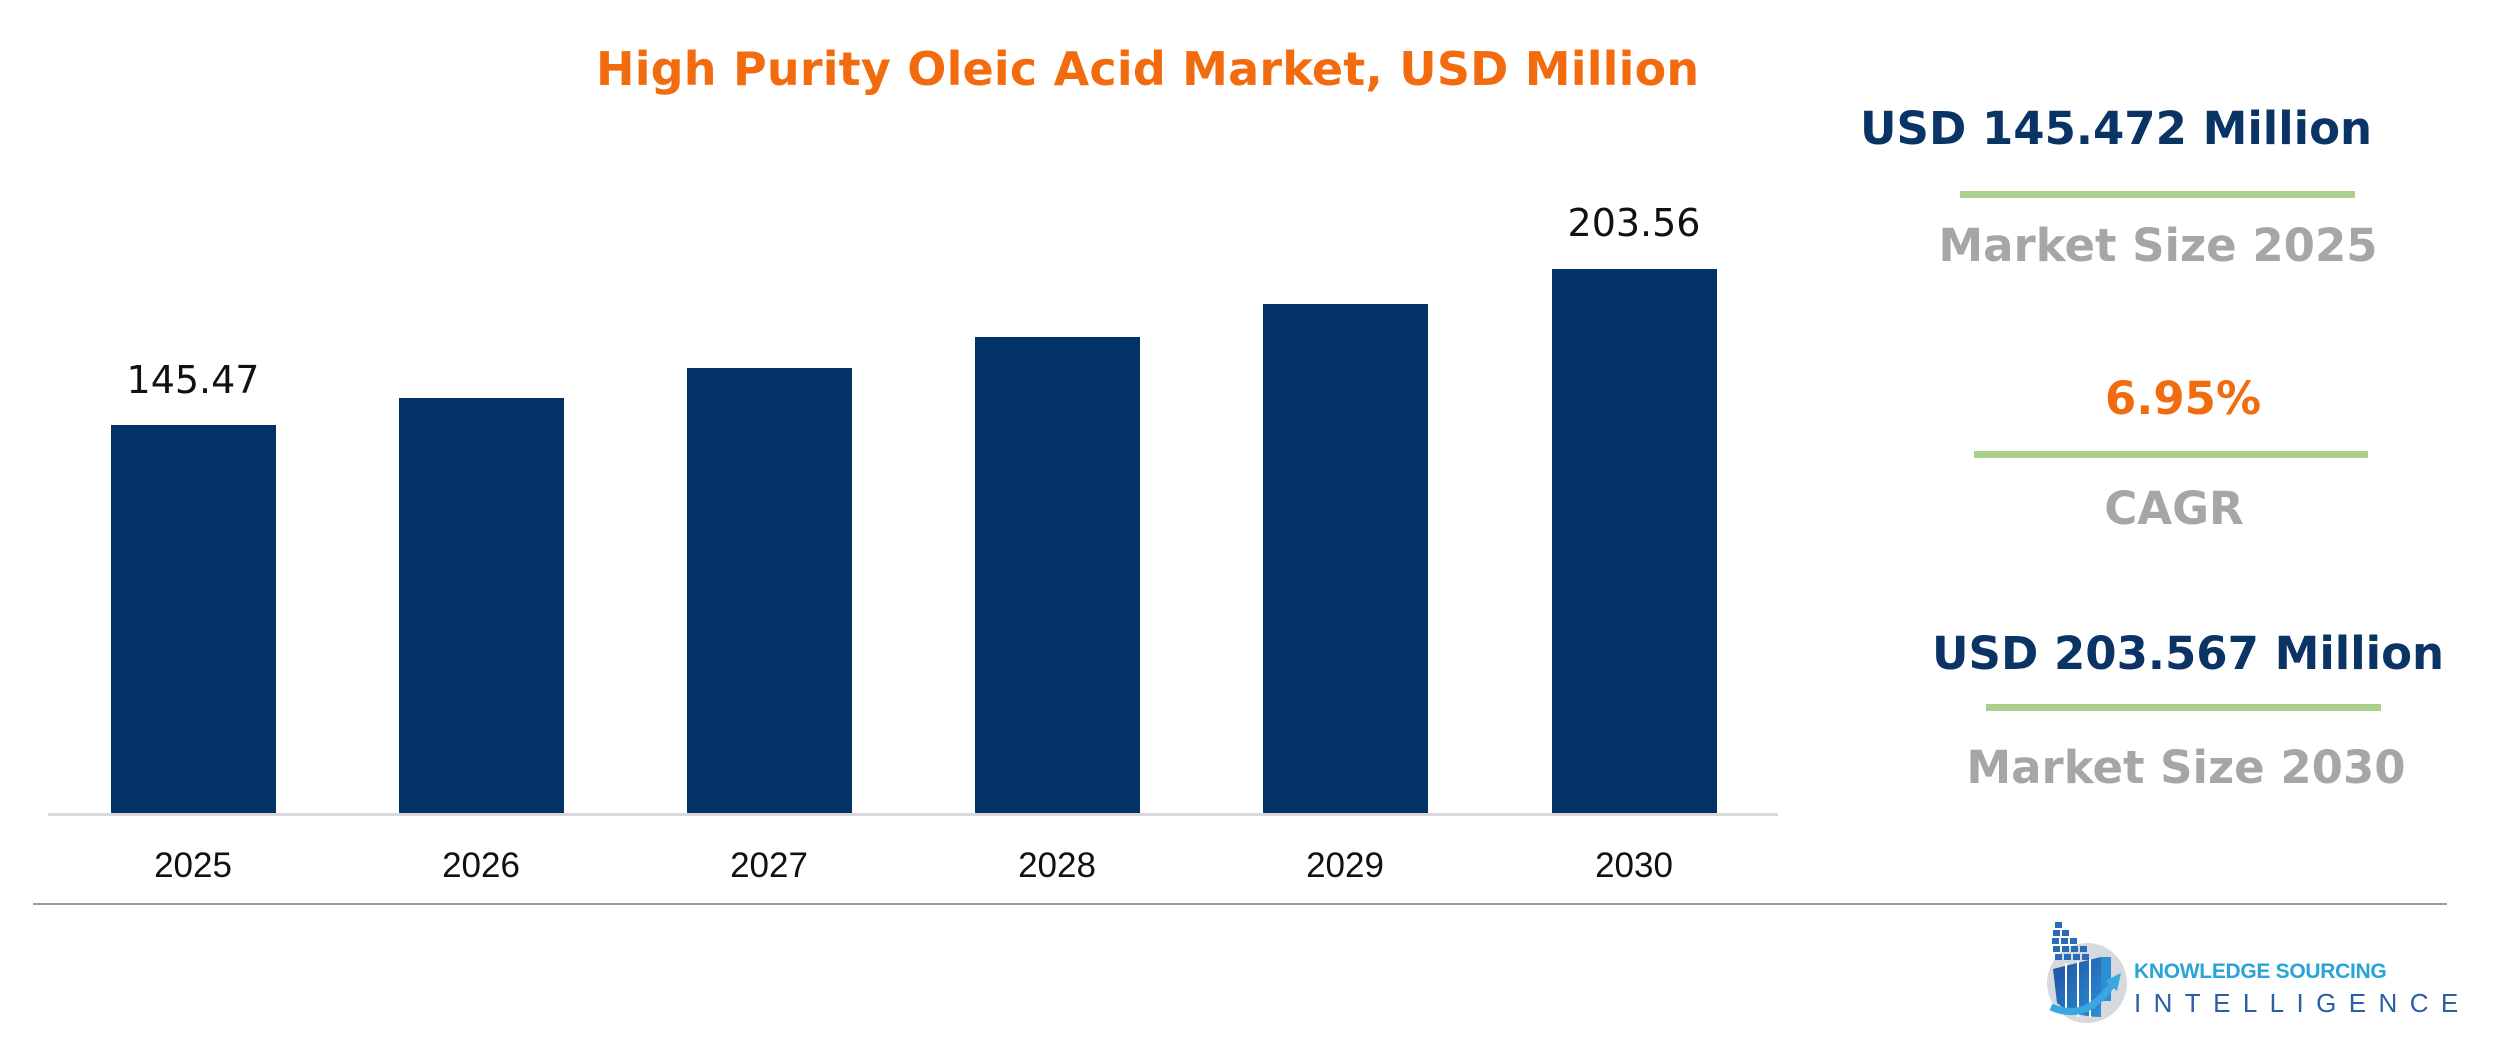 The image size is (2500, 1056). I want to click on x-axis-line, so click(913, 814).